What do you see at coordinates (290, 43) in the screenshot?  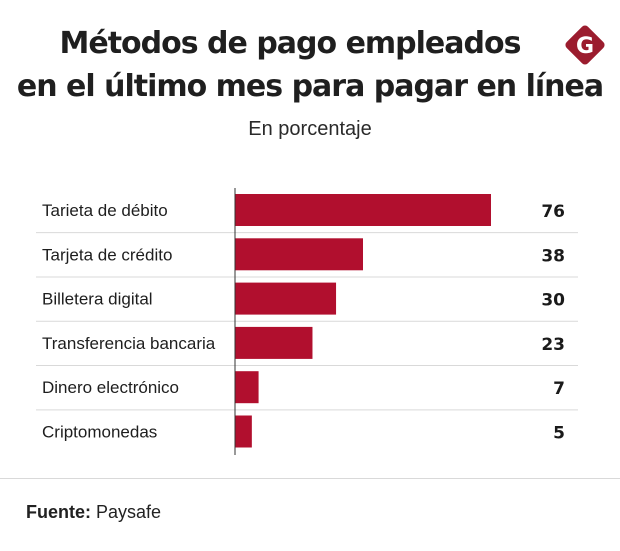 I see `chart-title-line-1: Métodos de pago empleados` at bounding box center [290, 43].